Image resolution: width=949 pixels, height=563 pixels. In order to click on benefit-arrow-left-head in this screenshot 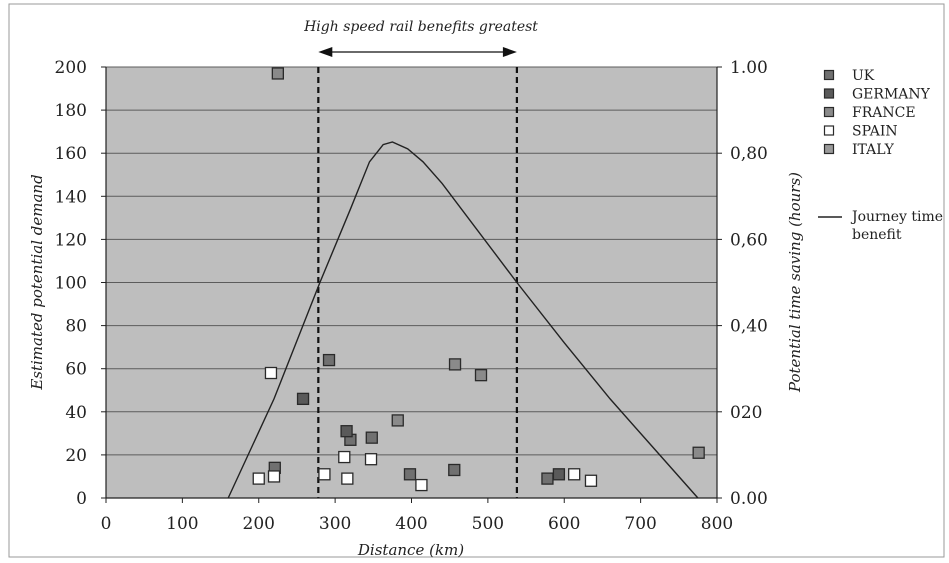, I will do `click(325, 52)`.